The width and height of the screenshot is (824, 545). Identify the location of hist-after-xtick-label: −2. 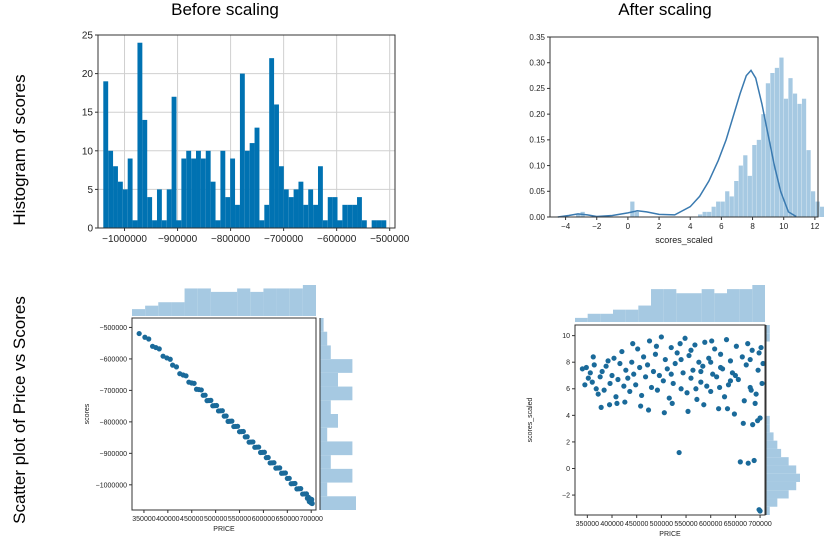
(597, 226).